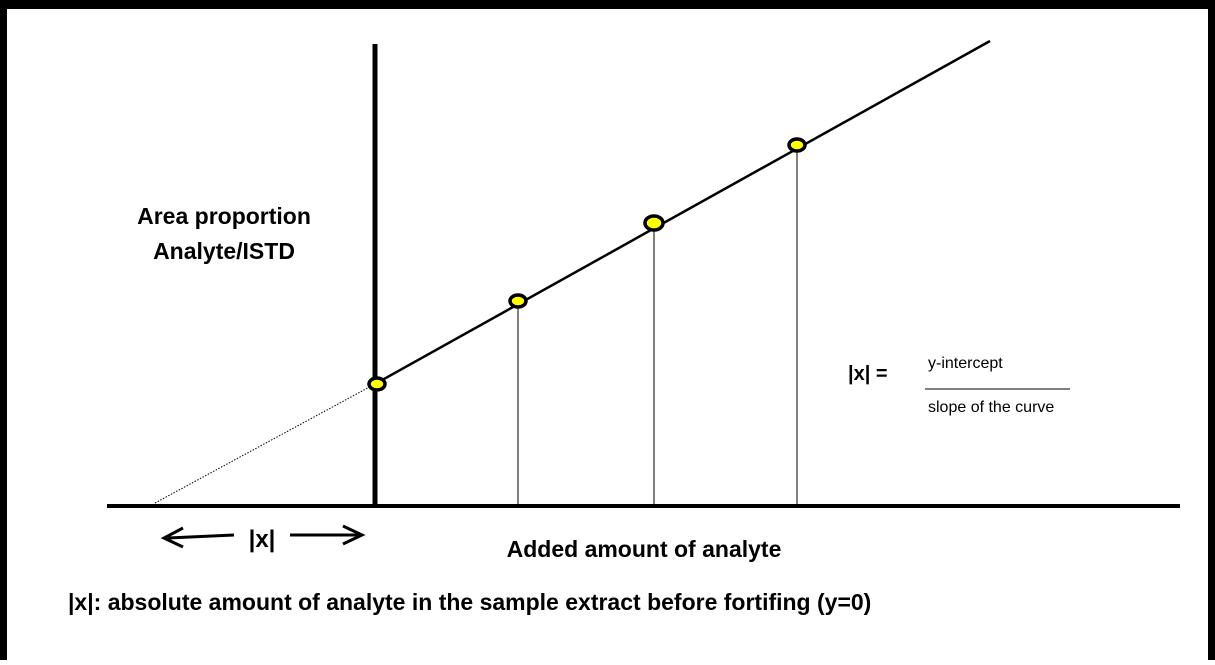 The height and width of the screenshot is (665, 1215). What do you see at coordinates (354, 535) in the screenshot?
I see `right-arrow-head` at bounding box center [354, 535].